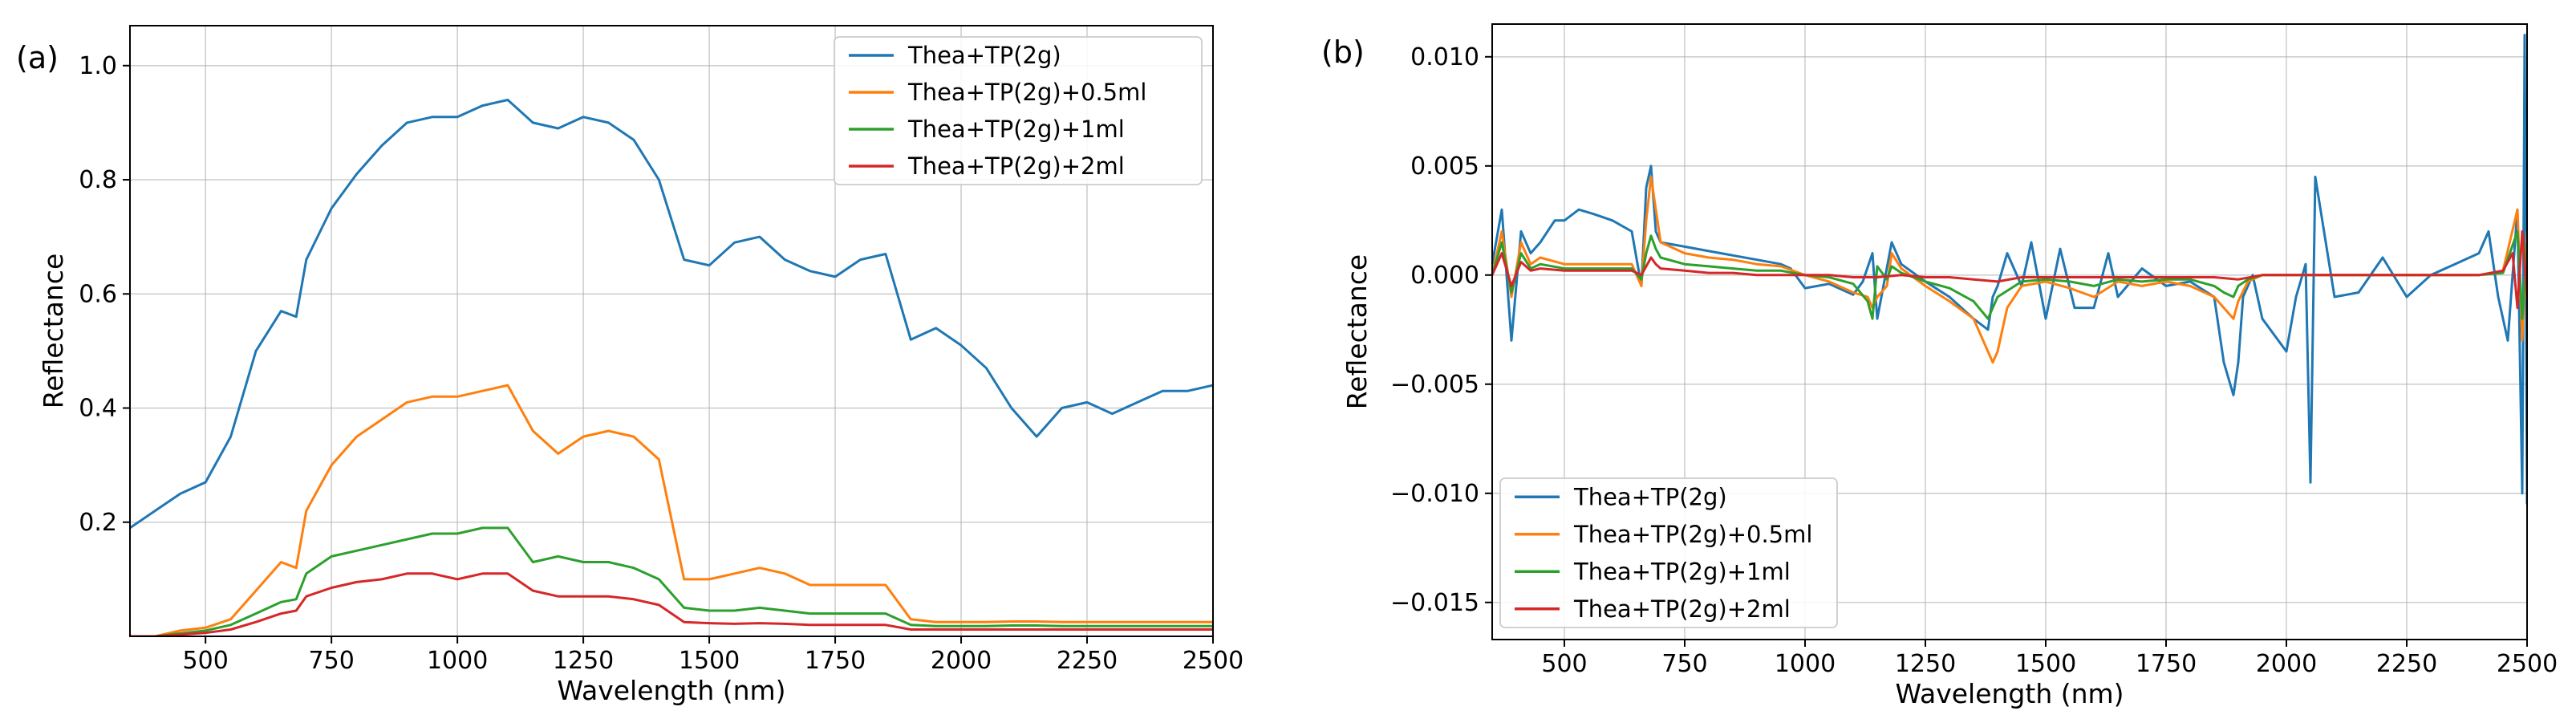 Image resolution: width=2576 pixels, height=727 pixels. What do you see at coordinates (835, 661) in the screenshot?
I see `chart-a-xtick-label-5: 1750` at bounding box center [835, 661].